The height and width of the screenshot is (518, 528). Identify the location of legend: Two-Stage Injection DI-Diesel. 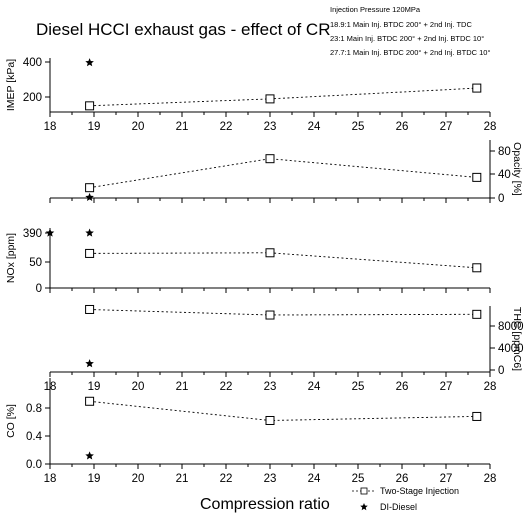
(405, 499).